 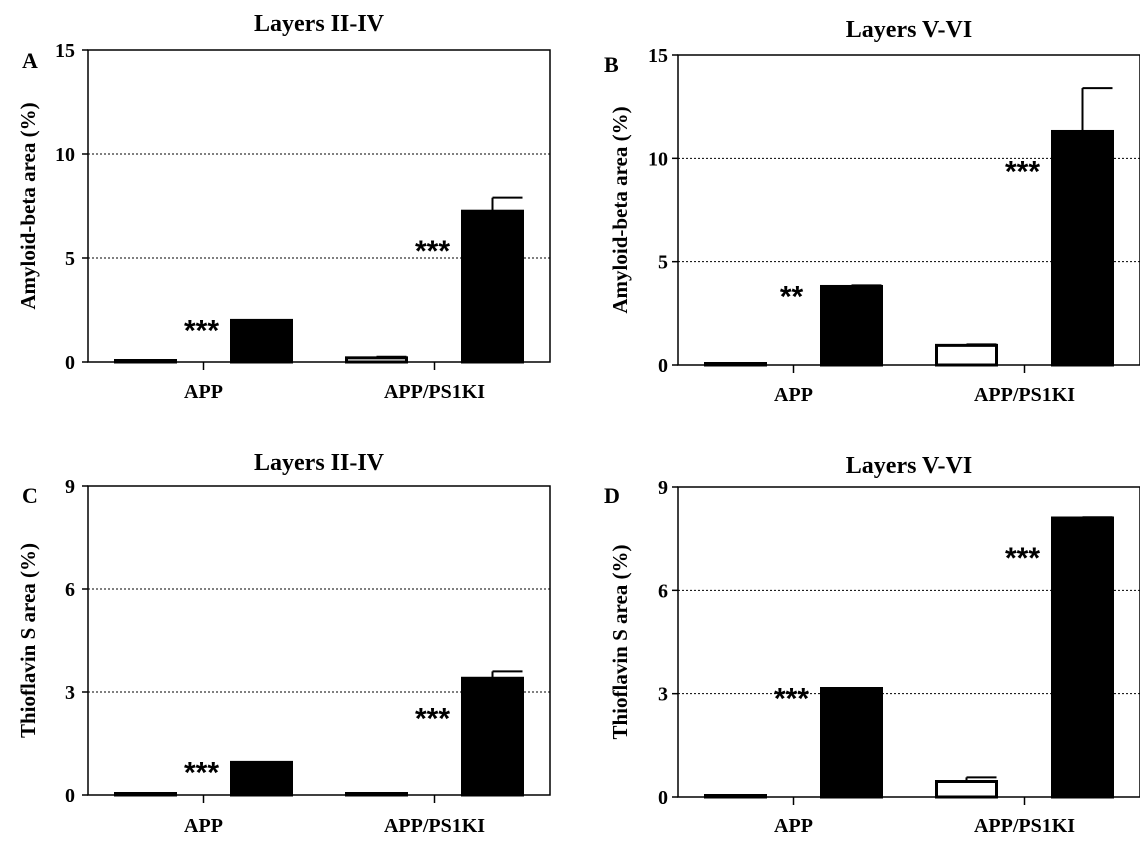 What do you see at coordinates (30, 60) in the screenshot?
I see `panel-letter: A` at bounding box center [30, 60].